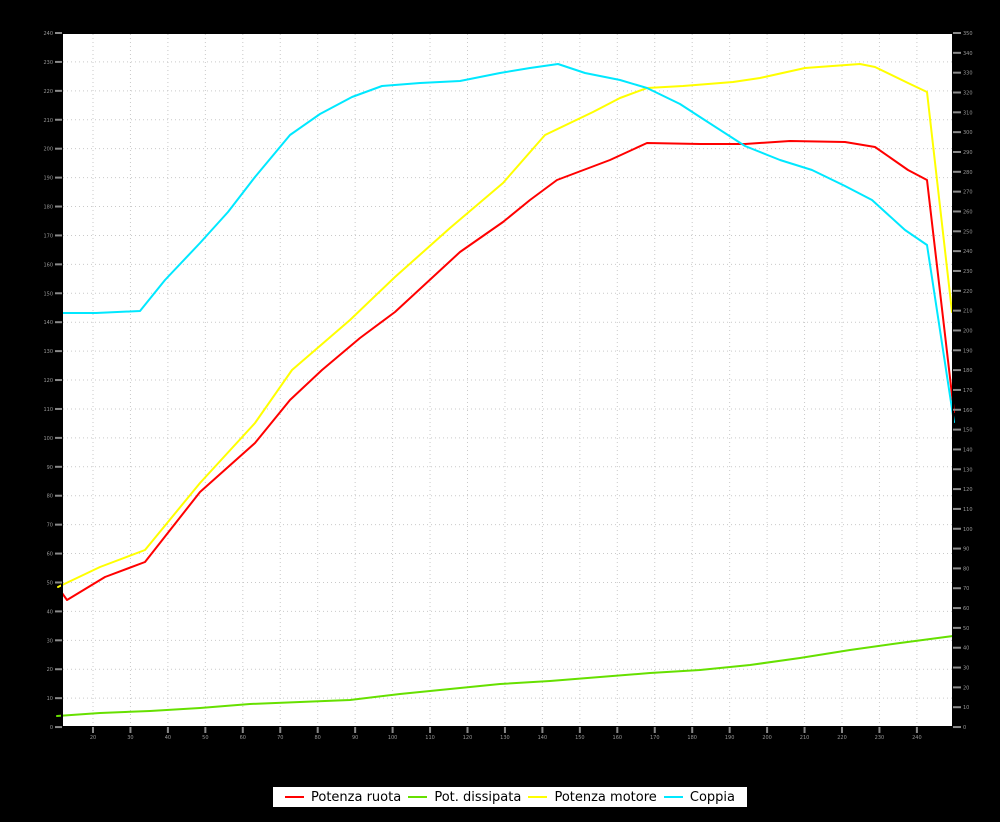 The width and height of the screenshot is (1000, 822). I want to click on right-tick-label: 80, so click(966, 569).